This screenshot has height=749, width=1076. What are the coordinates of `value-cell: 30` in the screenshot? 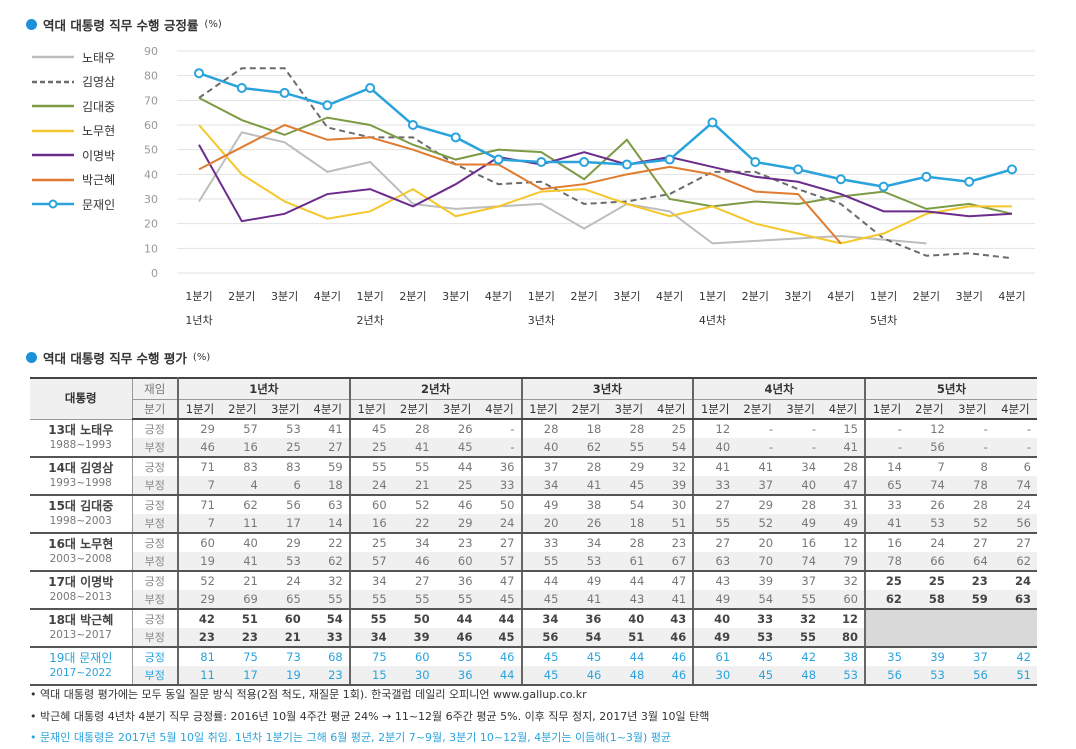 It's located at (679, 504).